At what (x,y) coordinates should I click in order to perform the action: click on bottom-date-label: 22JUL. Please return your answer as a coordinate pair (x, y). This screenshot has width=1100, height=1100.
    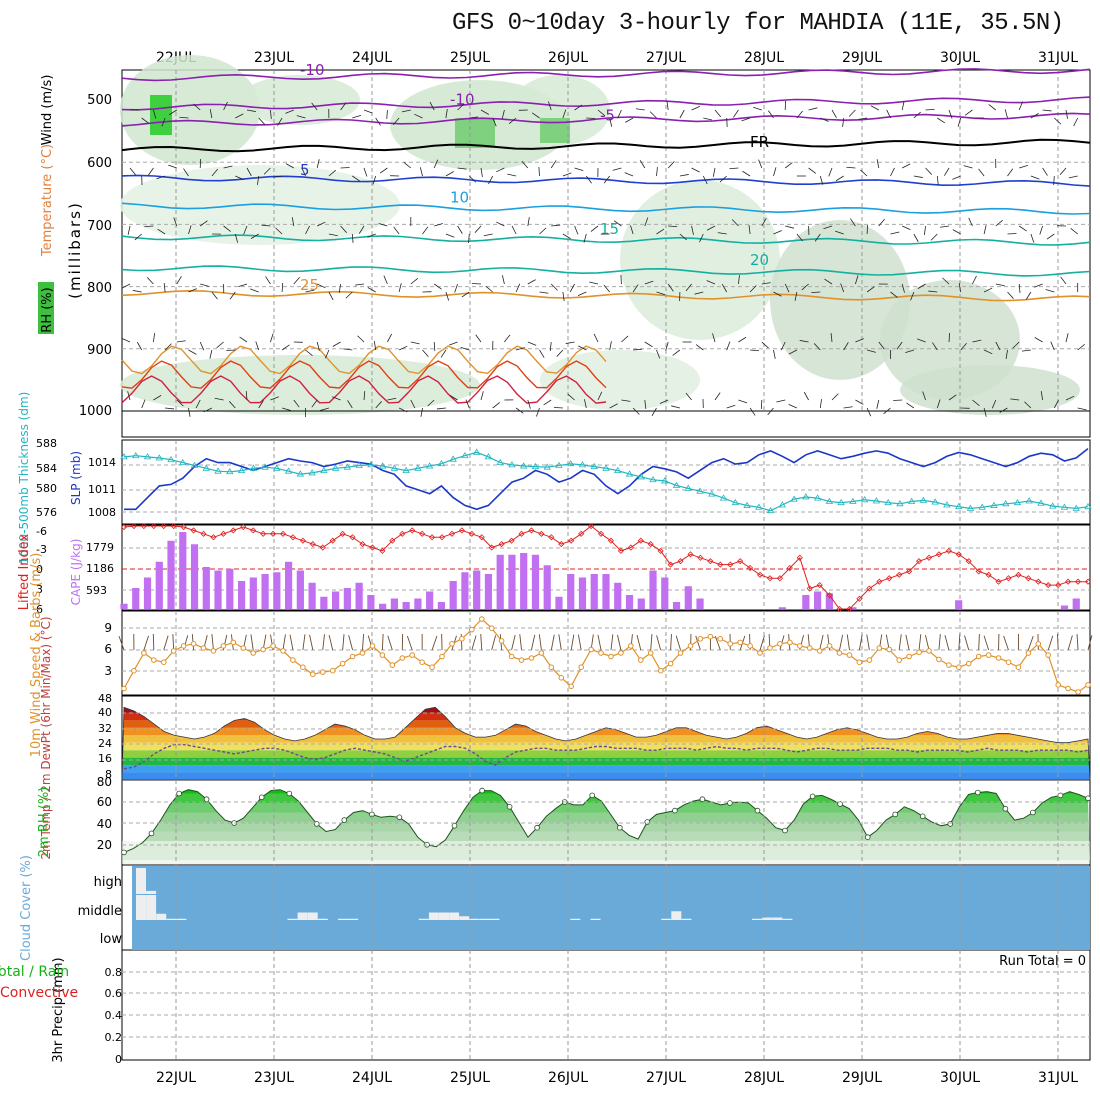
    Looking at the image, I should click on (176, 1078).